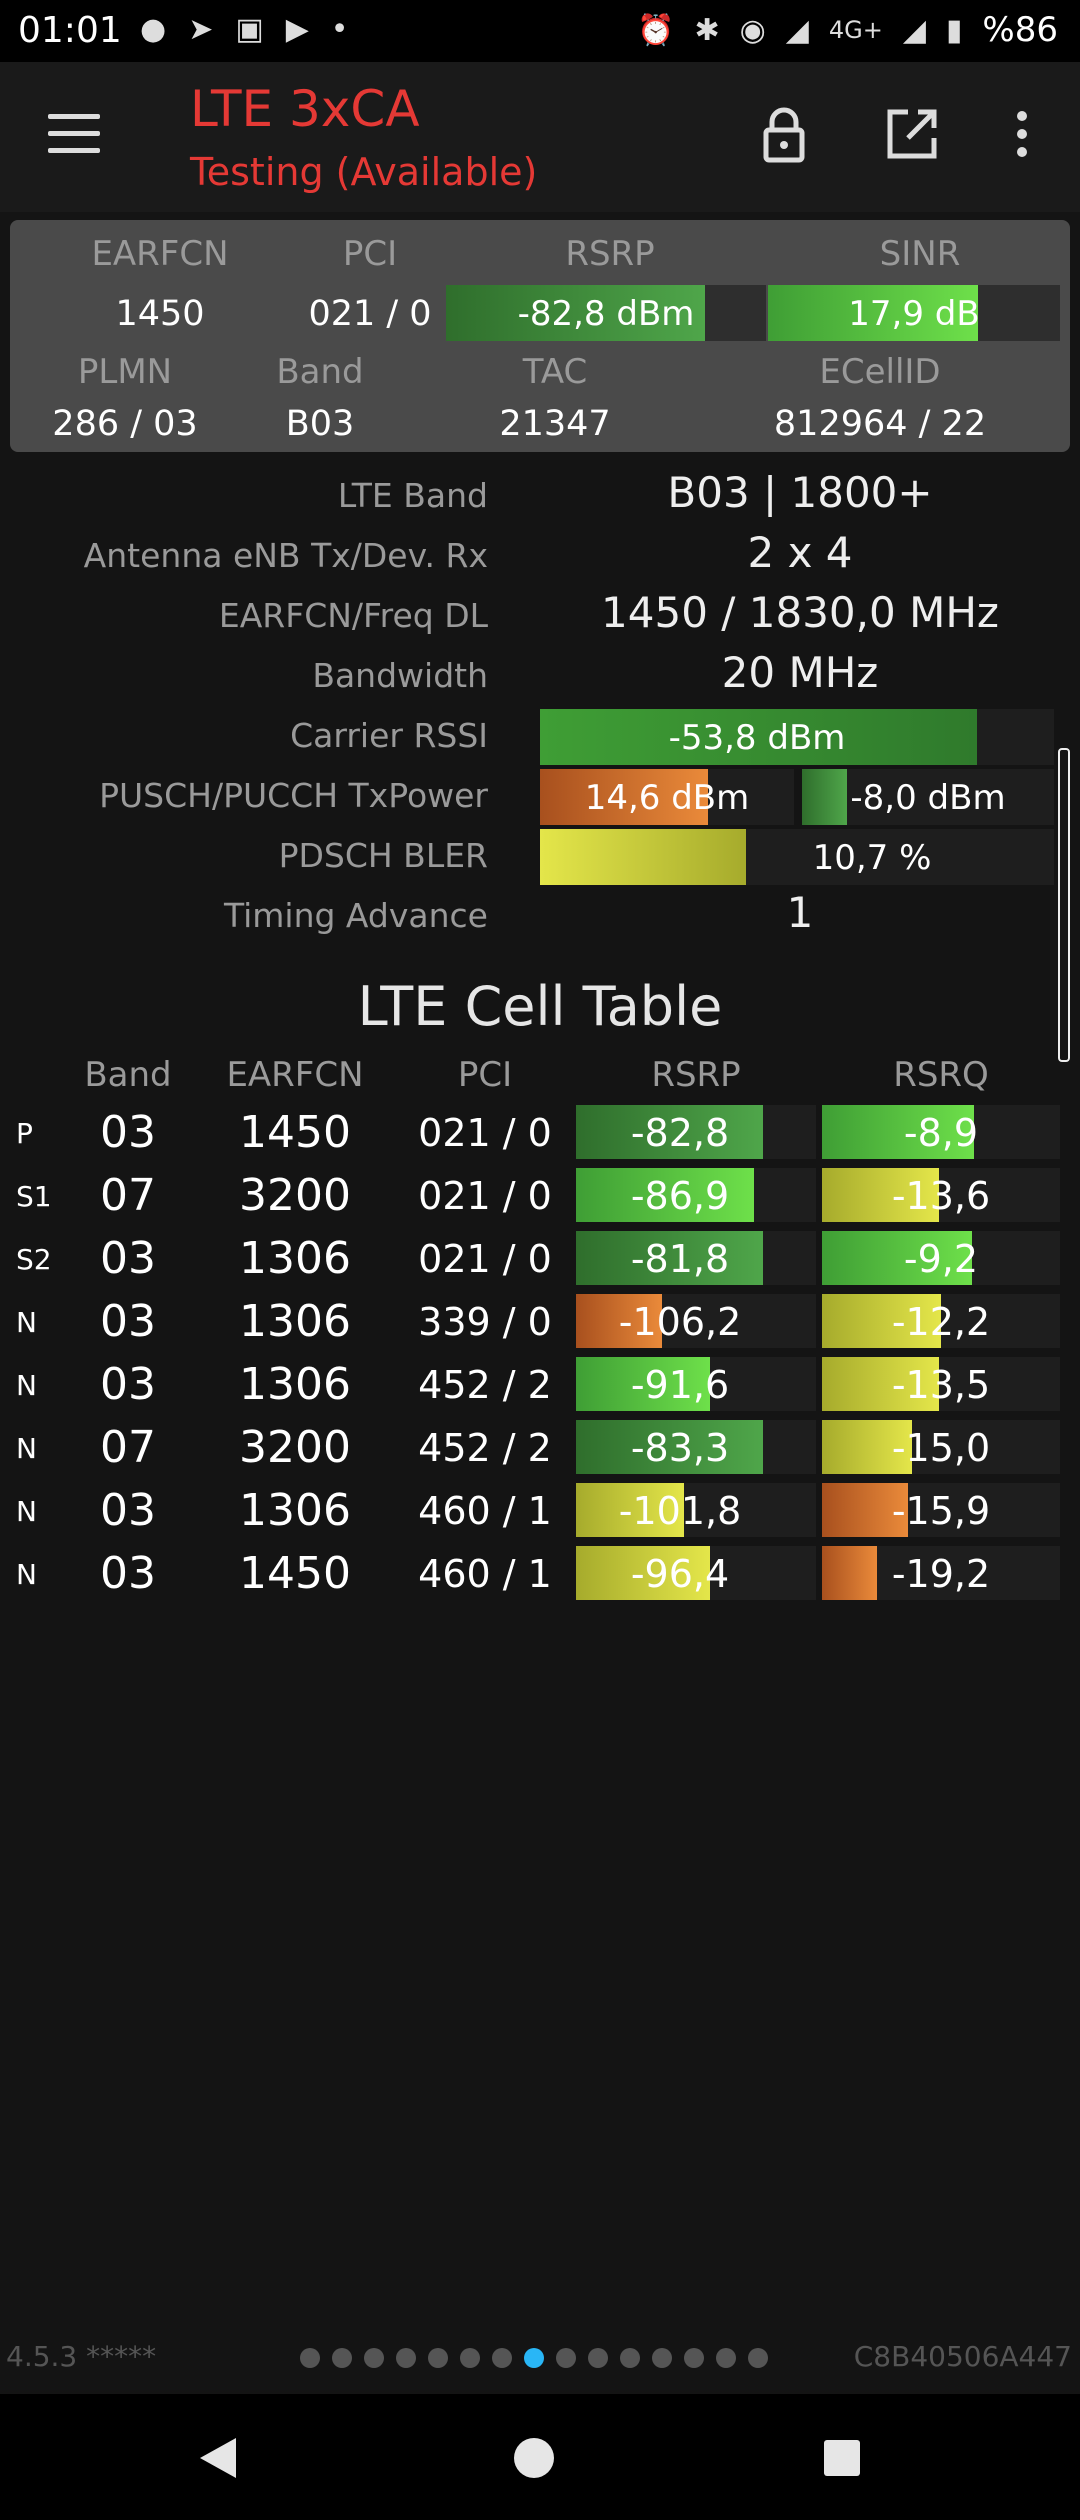 Image resolution: width=1080 pixels, height=2520 pixels. What do you see at coordinates (941, 1075) in the screenshot?
I see `col-header-rsrq: RSRQ` at bounding box center [941, 1075].